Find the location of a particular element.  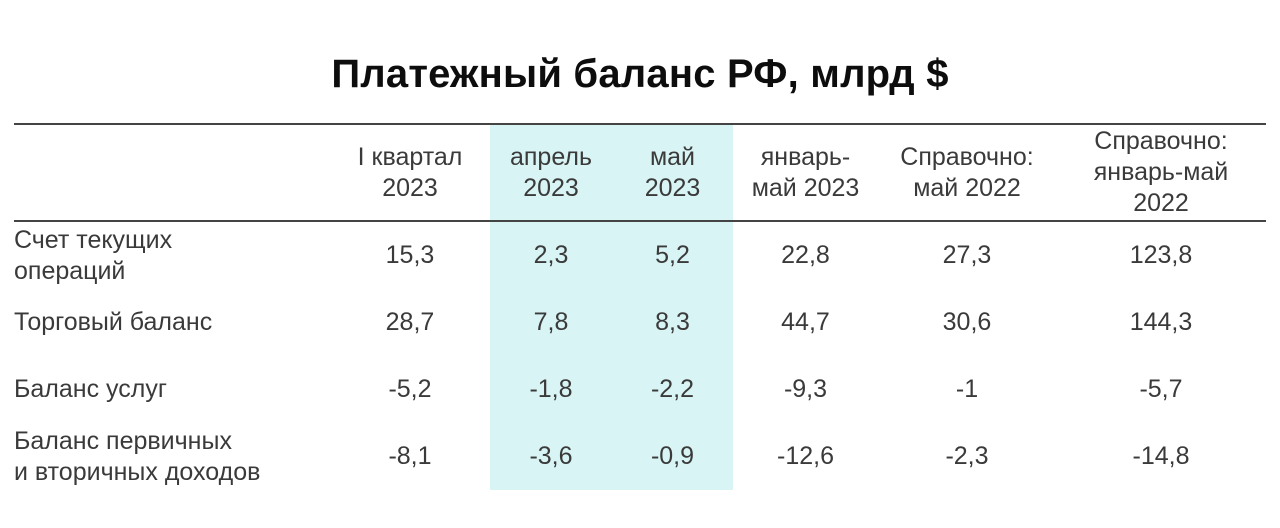

row-label-services-balance: Баланс услуг is located at coordinates (90, 389).